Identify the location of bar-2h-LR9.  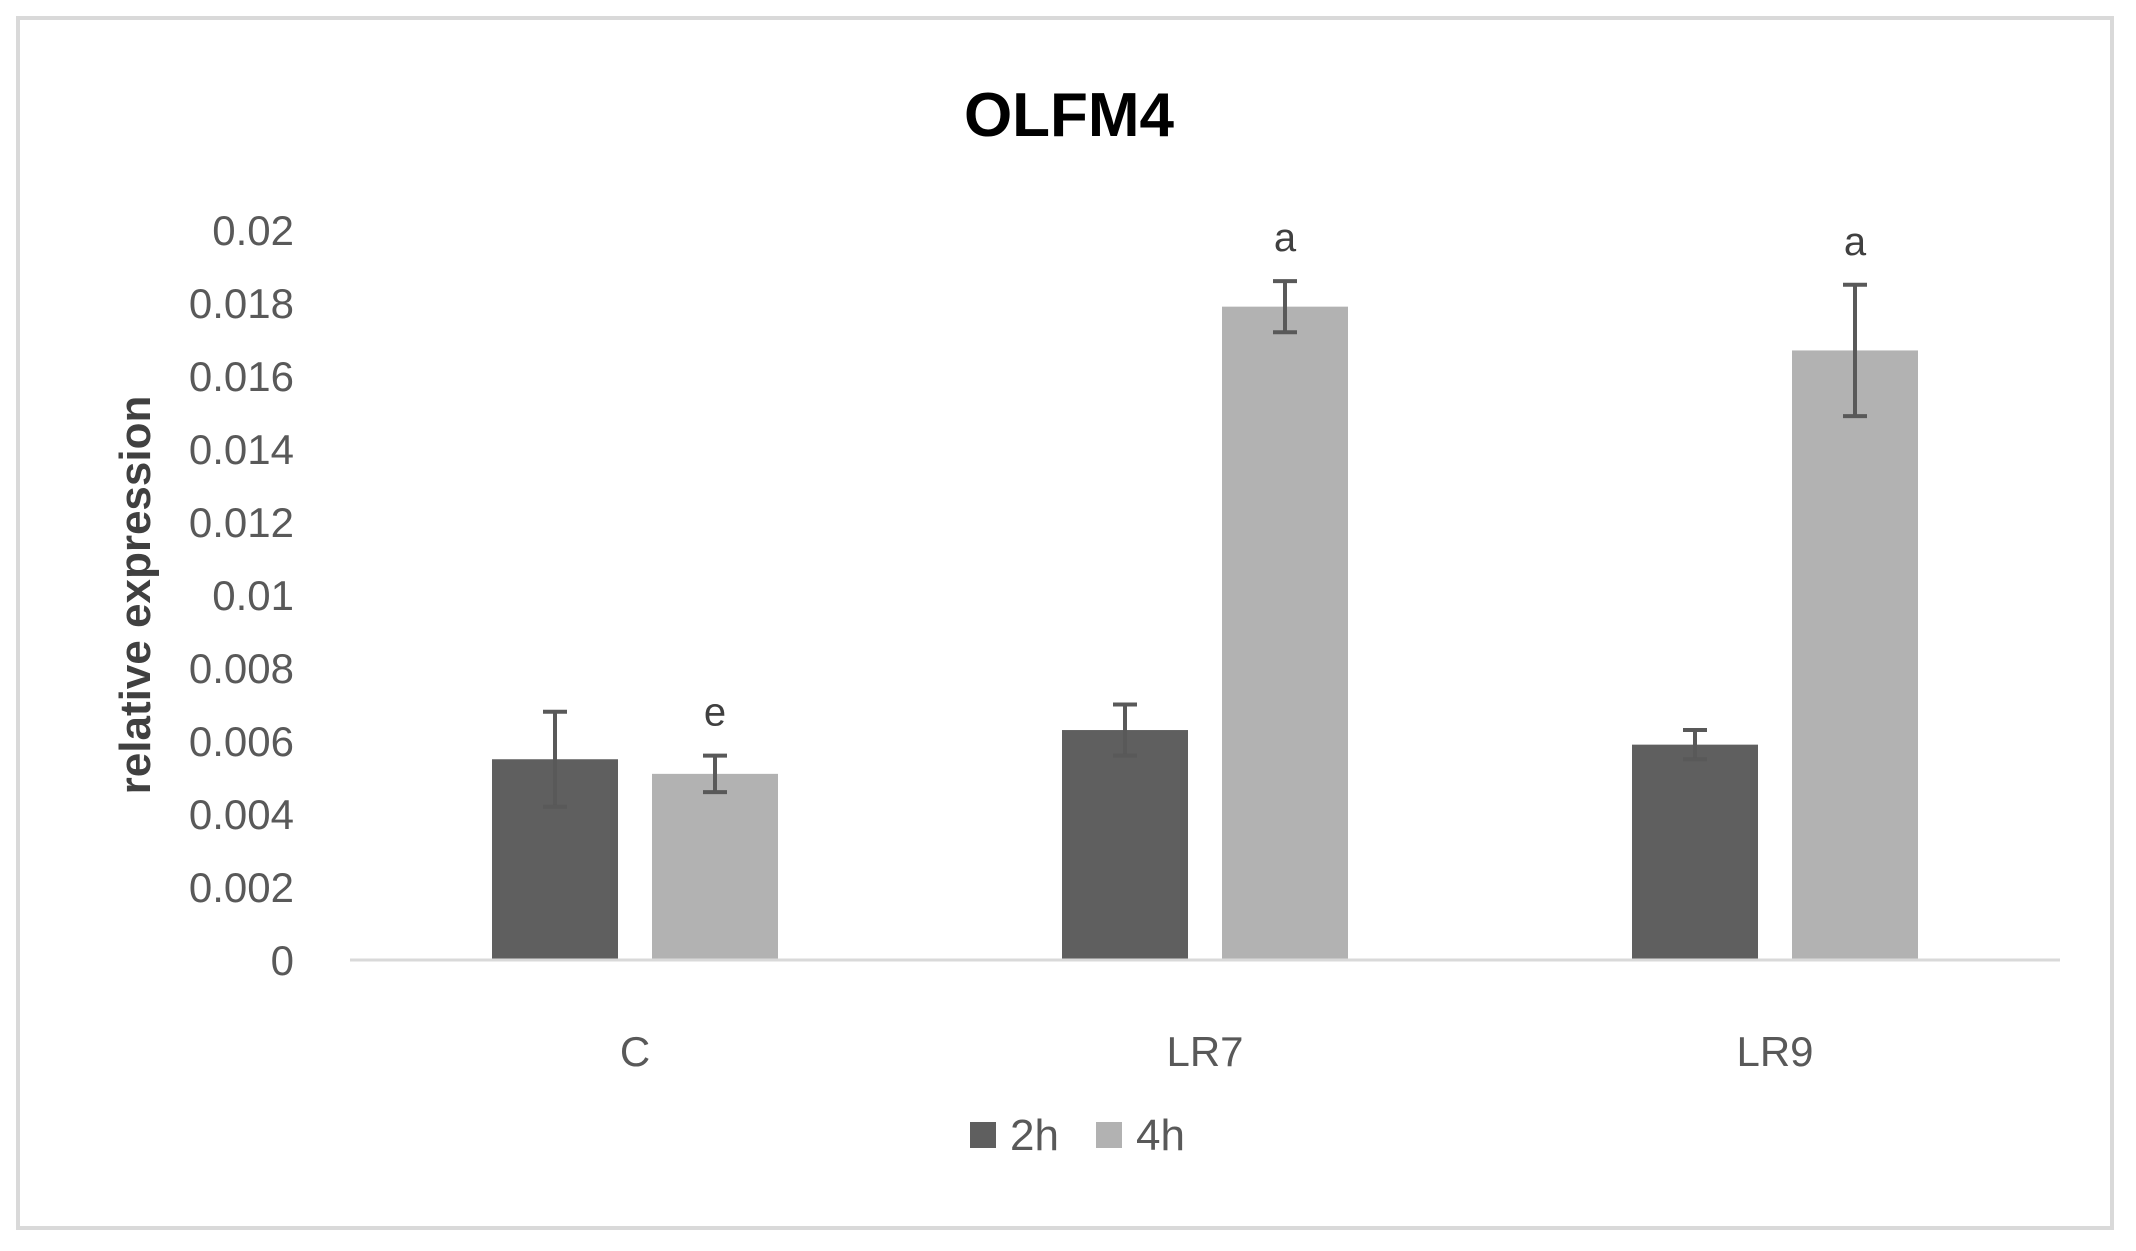
(1695, 852).